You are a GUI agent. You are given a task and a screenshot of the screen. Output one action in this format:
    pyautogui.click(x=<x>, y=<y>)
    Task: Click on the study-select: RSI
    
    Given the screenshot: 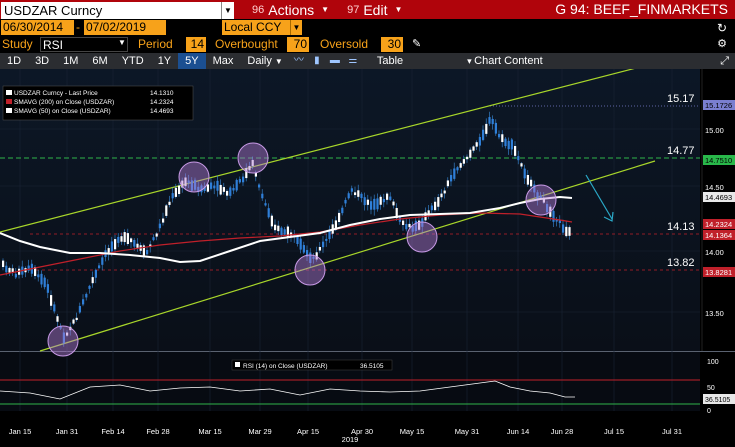 What is the action you would take?
    pyautogui.click(x=84, y=44)
    